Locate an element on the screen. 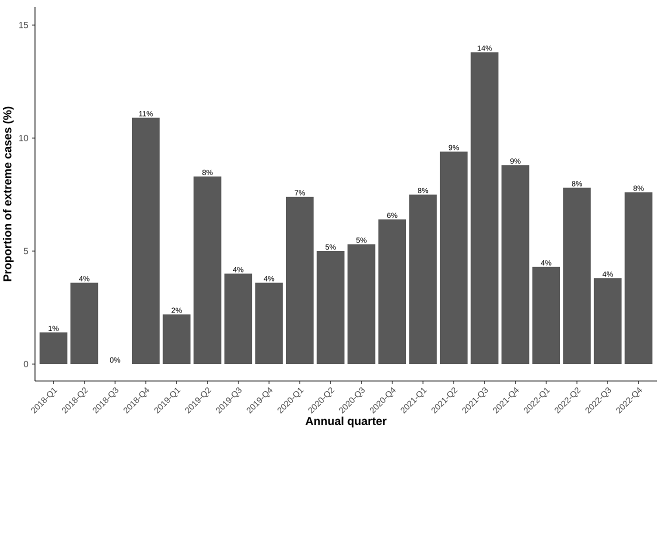  y-tick-label: 0 is located at coordinates (26, 364).